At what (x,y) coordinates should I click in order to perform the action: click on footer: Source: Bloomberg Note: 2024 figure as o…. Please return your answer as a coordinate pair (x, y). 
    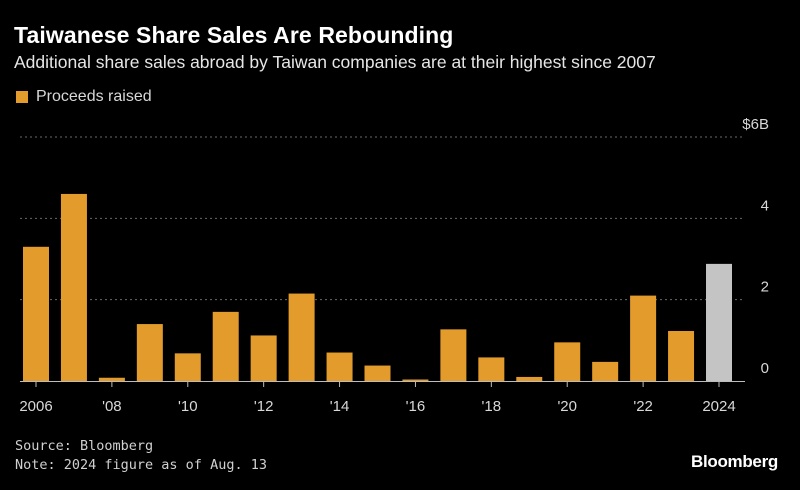
    Looking at the image, I should click on (141, 456).